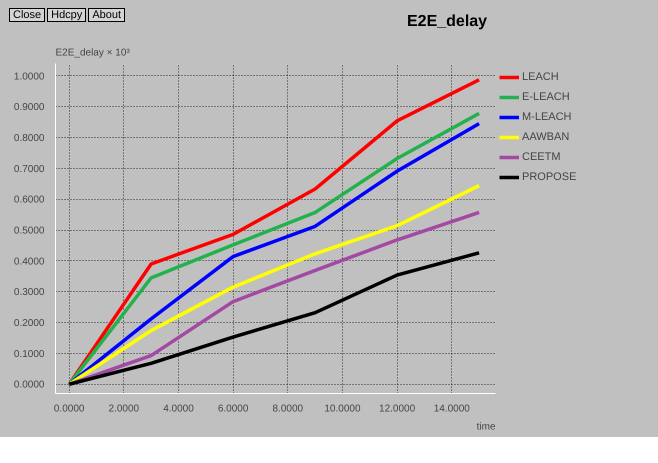 The image size is (658, 463). Describe the element at coordinates (29, 108) in the screenshot. I see `y-tick-label: 0.9000` at that location.